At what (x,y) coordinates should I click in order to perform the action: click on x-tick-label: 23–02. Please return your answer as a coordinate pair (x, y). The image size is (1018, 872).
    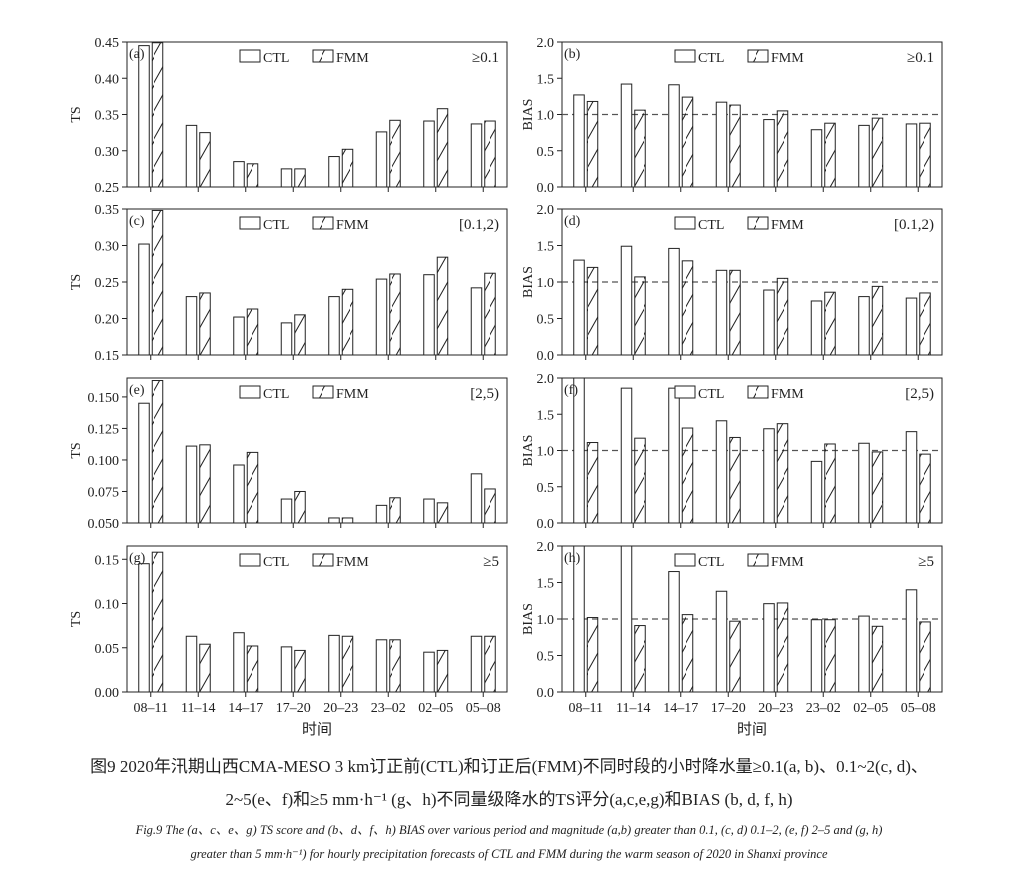
    Looking at the image, I should click on (823, 708).